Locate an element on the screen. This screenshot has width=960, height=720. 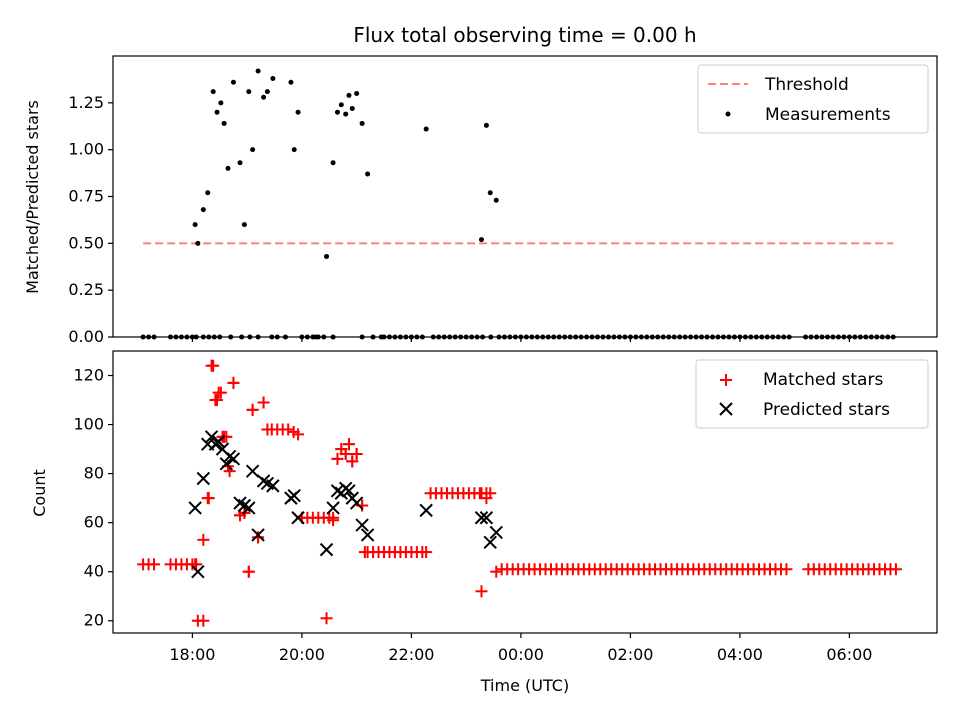
top-legend: Threshold Measurements is located at coordinates (813, 99).